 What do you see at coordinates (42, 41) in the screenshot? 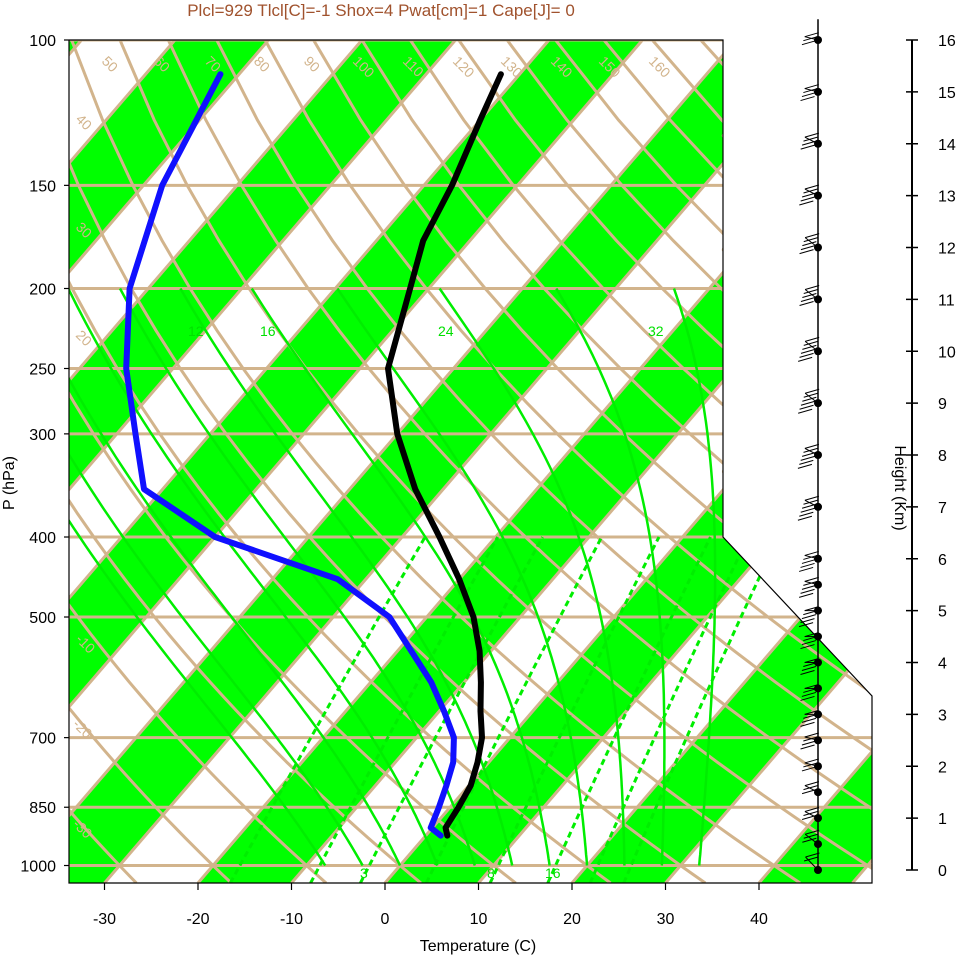
I see `pressure-tick-label: 100` at bounding box center [42, 41].